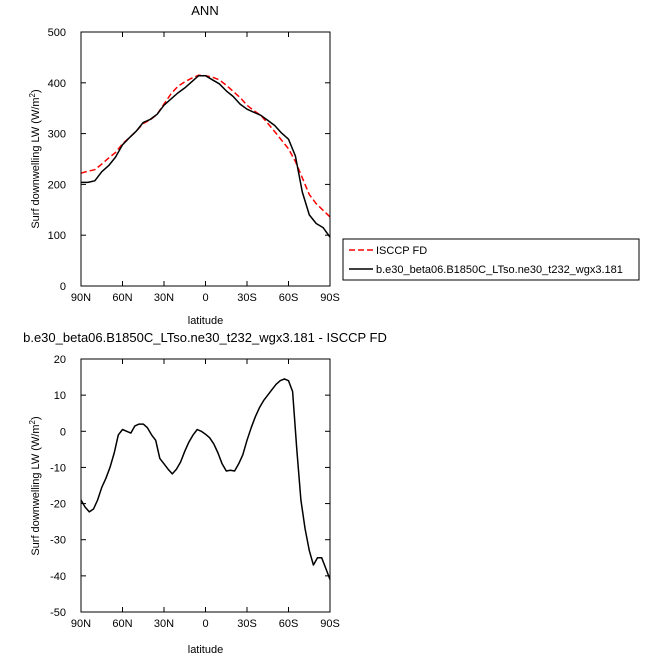 Image resolution: width=646 pixels, height=659 pixels. I want to click on top-x-axis-label: latitude, so click(205, 321).